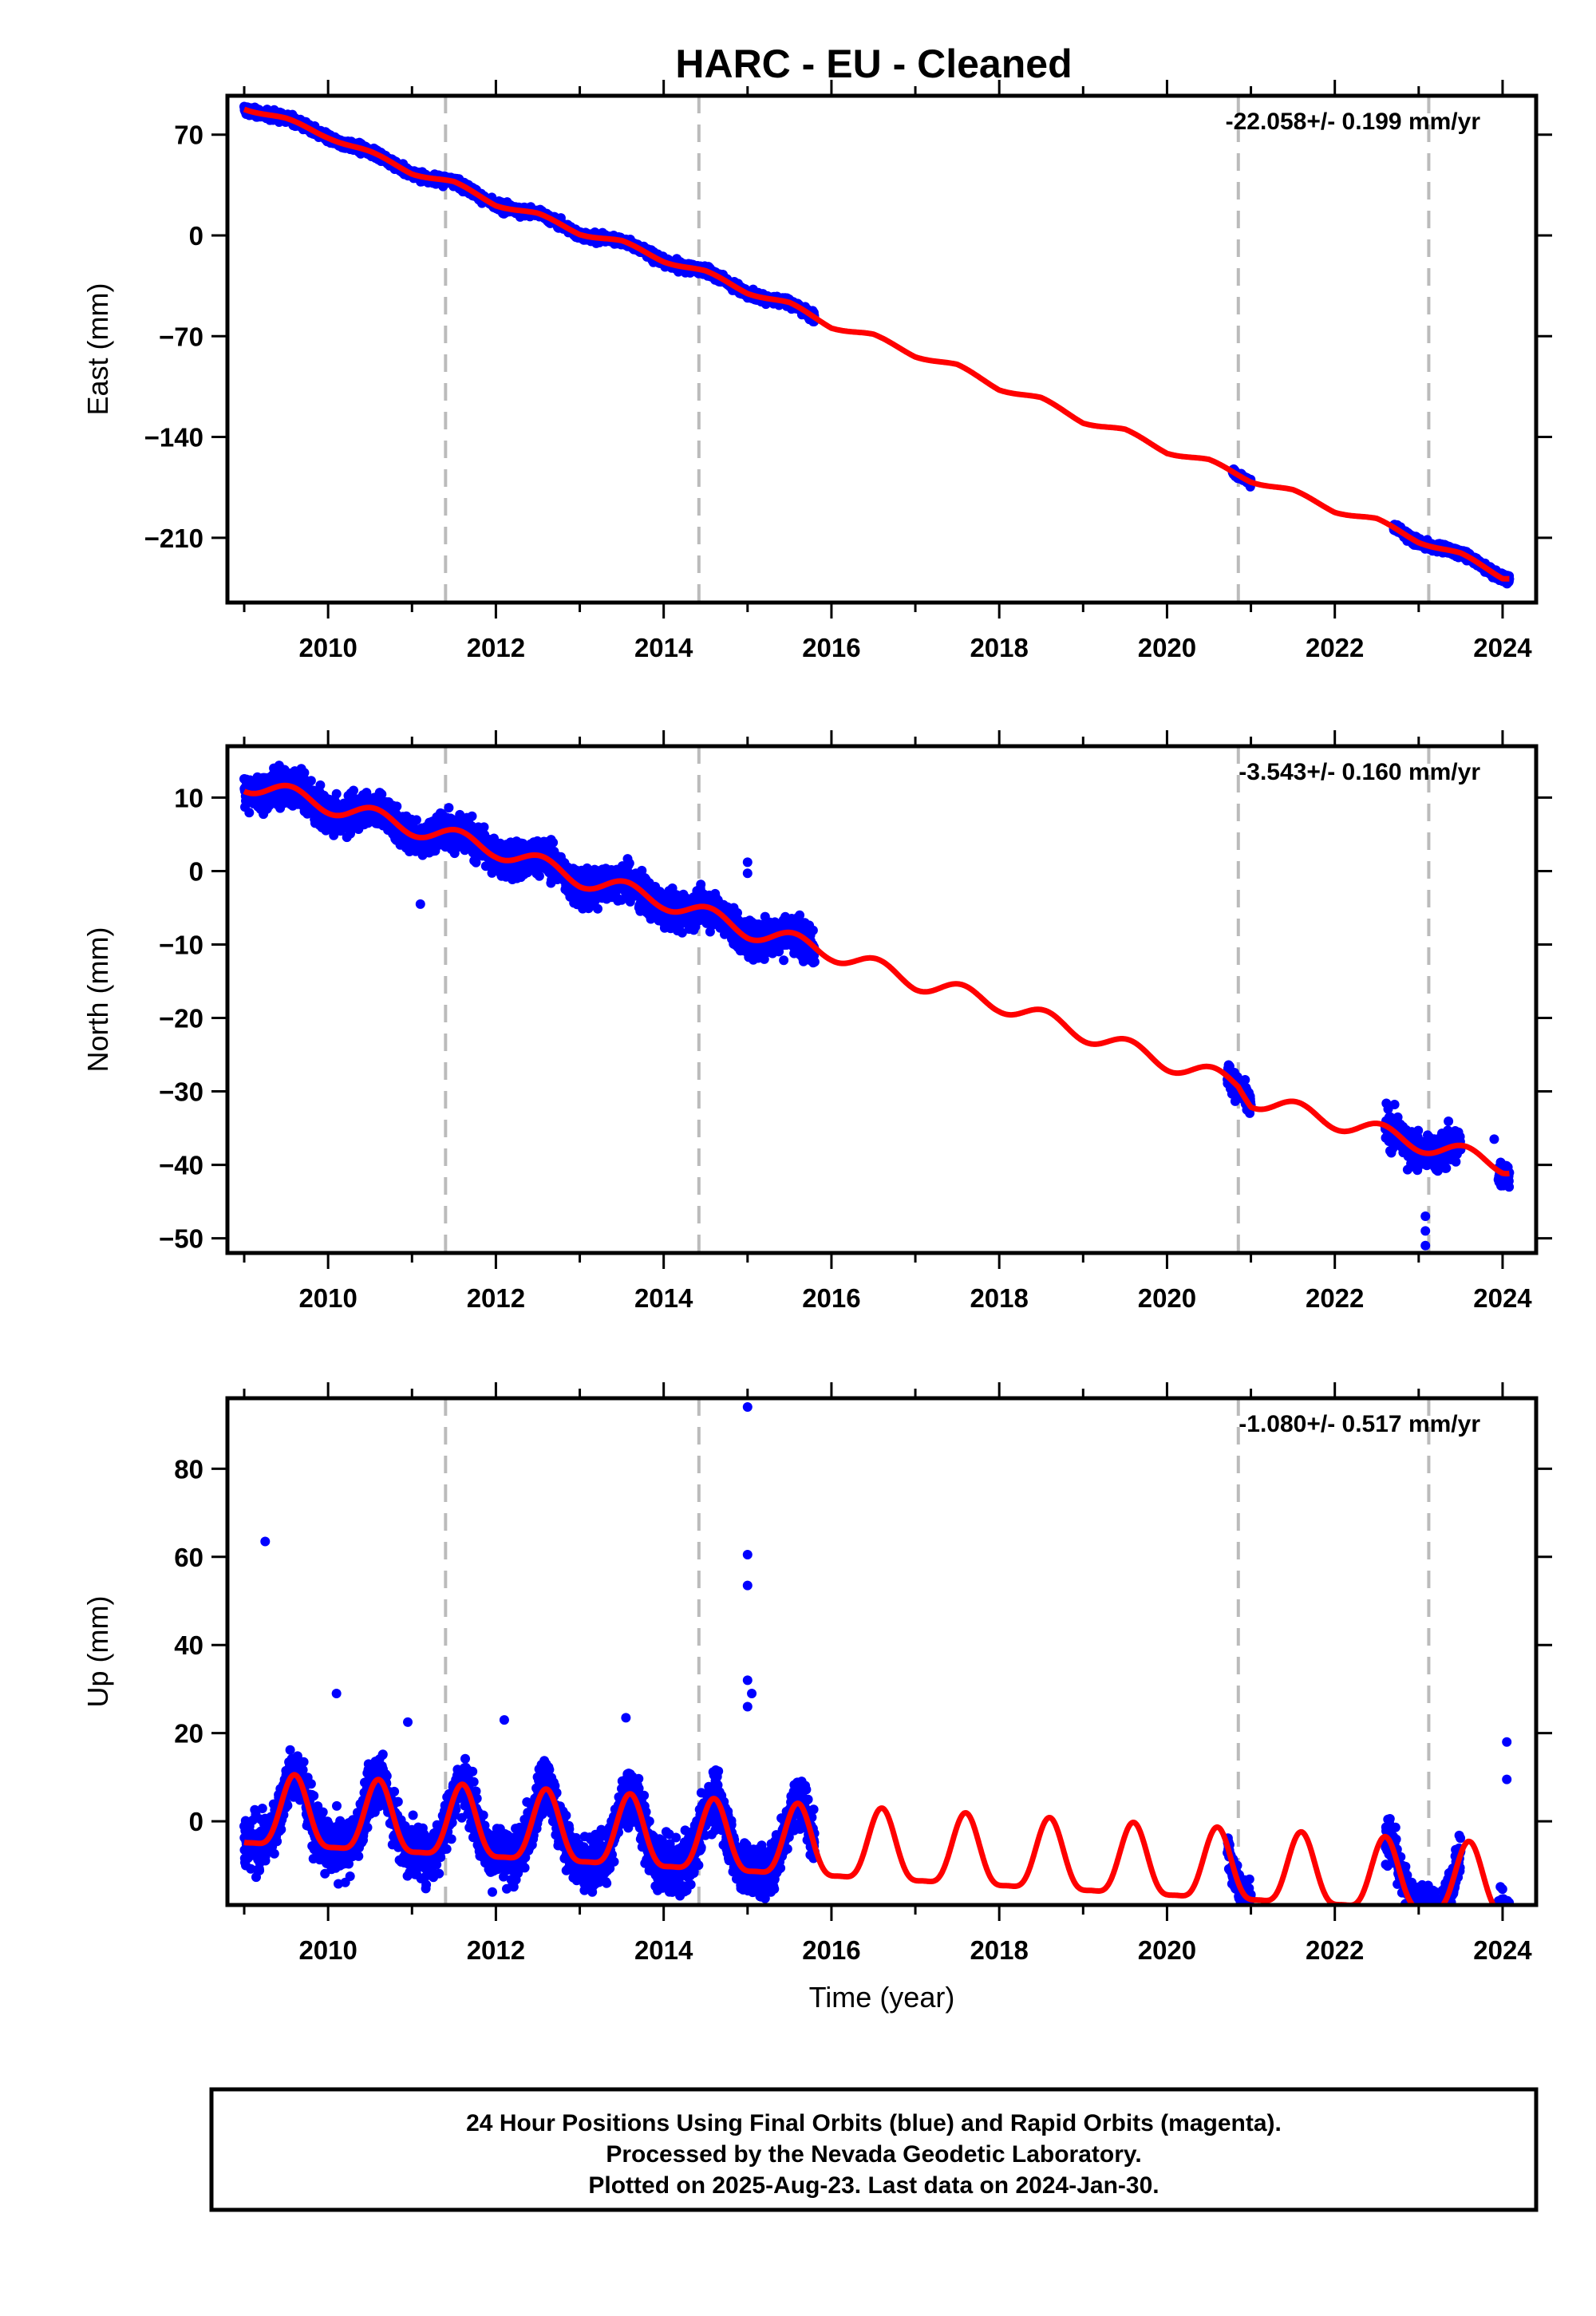 This screenshot has height=2316, width=1596. What do you see at coordinates (496, 647) in the screenshot?
I see `x-tick-label: 2012` at bounding box center [496, 647].